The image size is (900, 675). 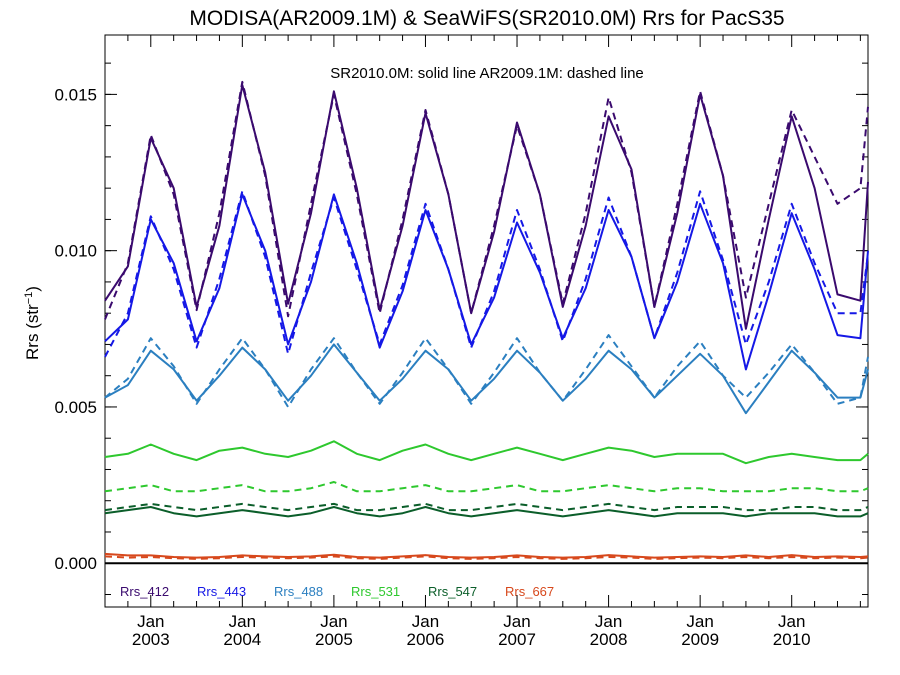 I want to click on y-tick-label: 0.010, so click(x=75, y=251).